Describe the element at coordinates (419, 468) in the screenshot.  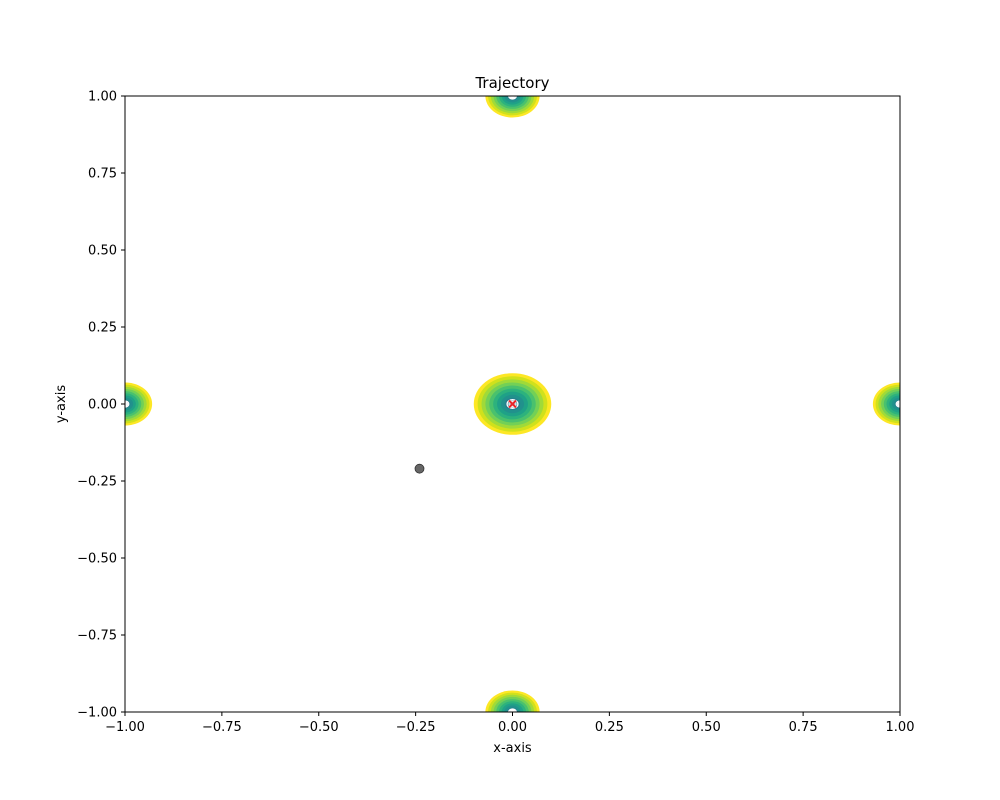
I see `trajectory-point` at that location.